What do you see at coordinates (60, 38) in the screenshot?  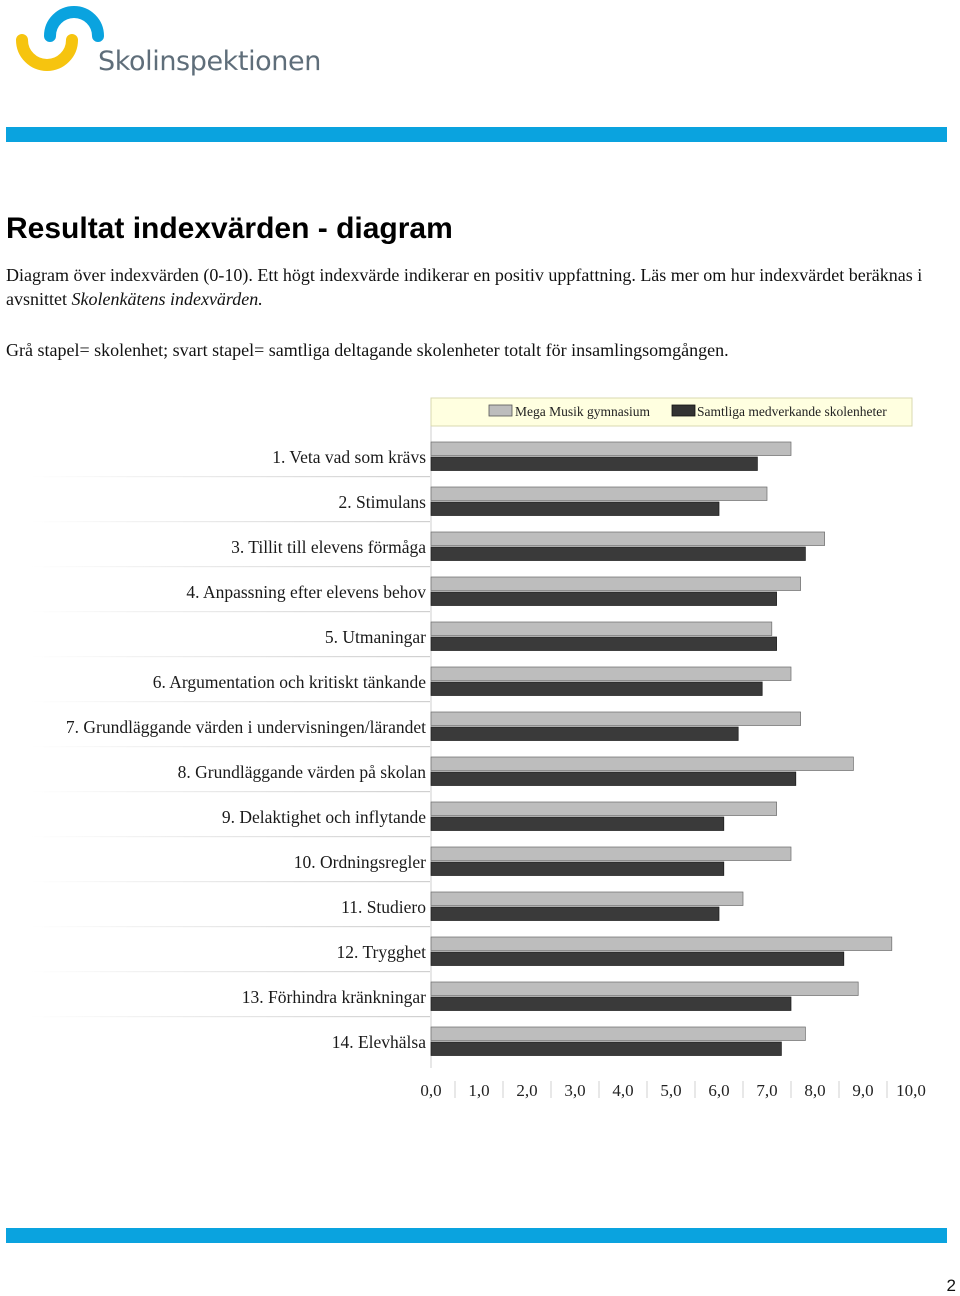 I see `skolinspektionen-logo-icon` at bounding box center [60, 38].